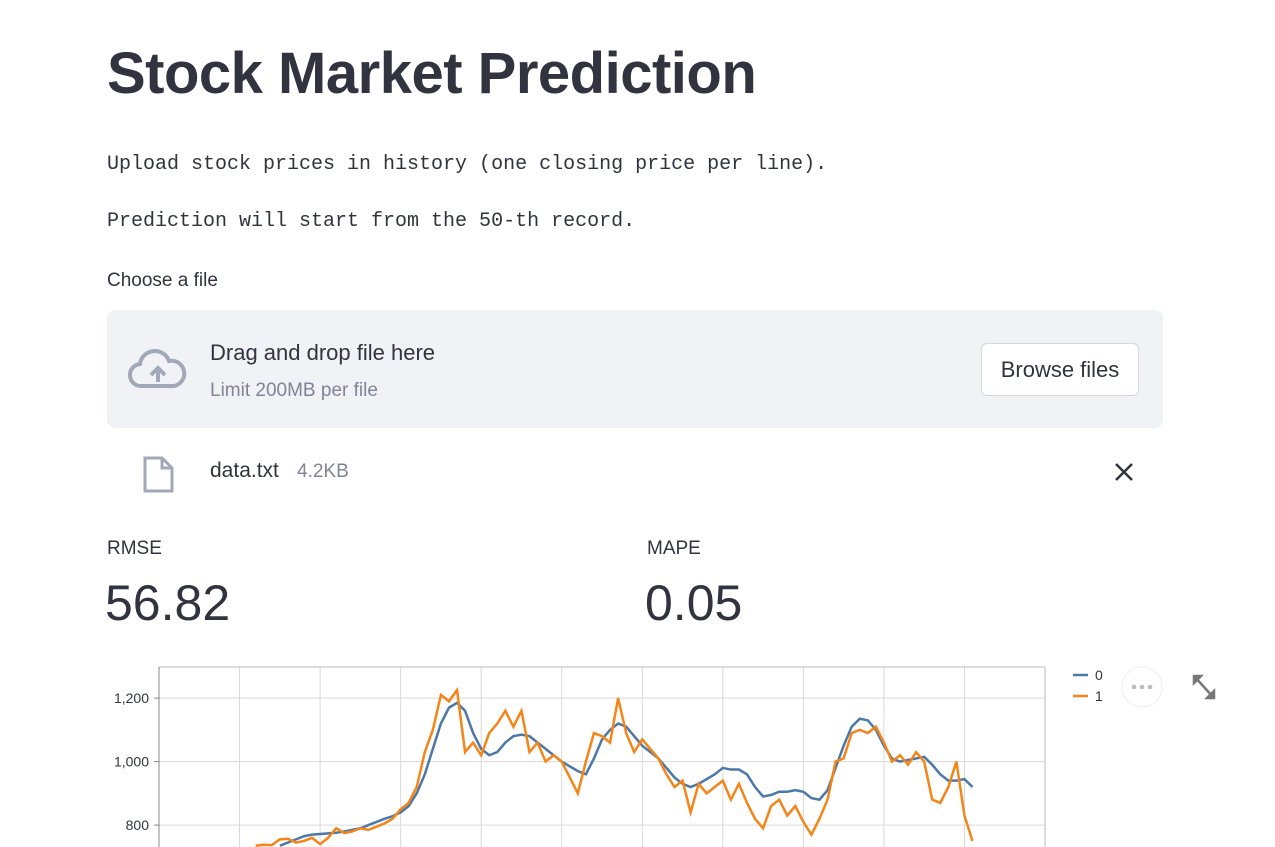 The height and width of the screenshot is (847, 1275). What do you see at coordinates (138, 825) in the screenshot?
I see `y-tick-label: 800` at bounding box center [138, 825].